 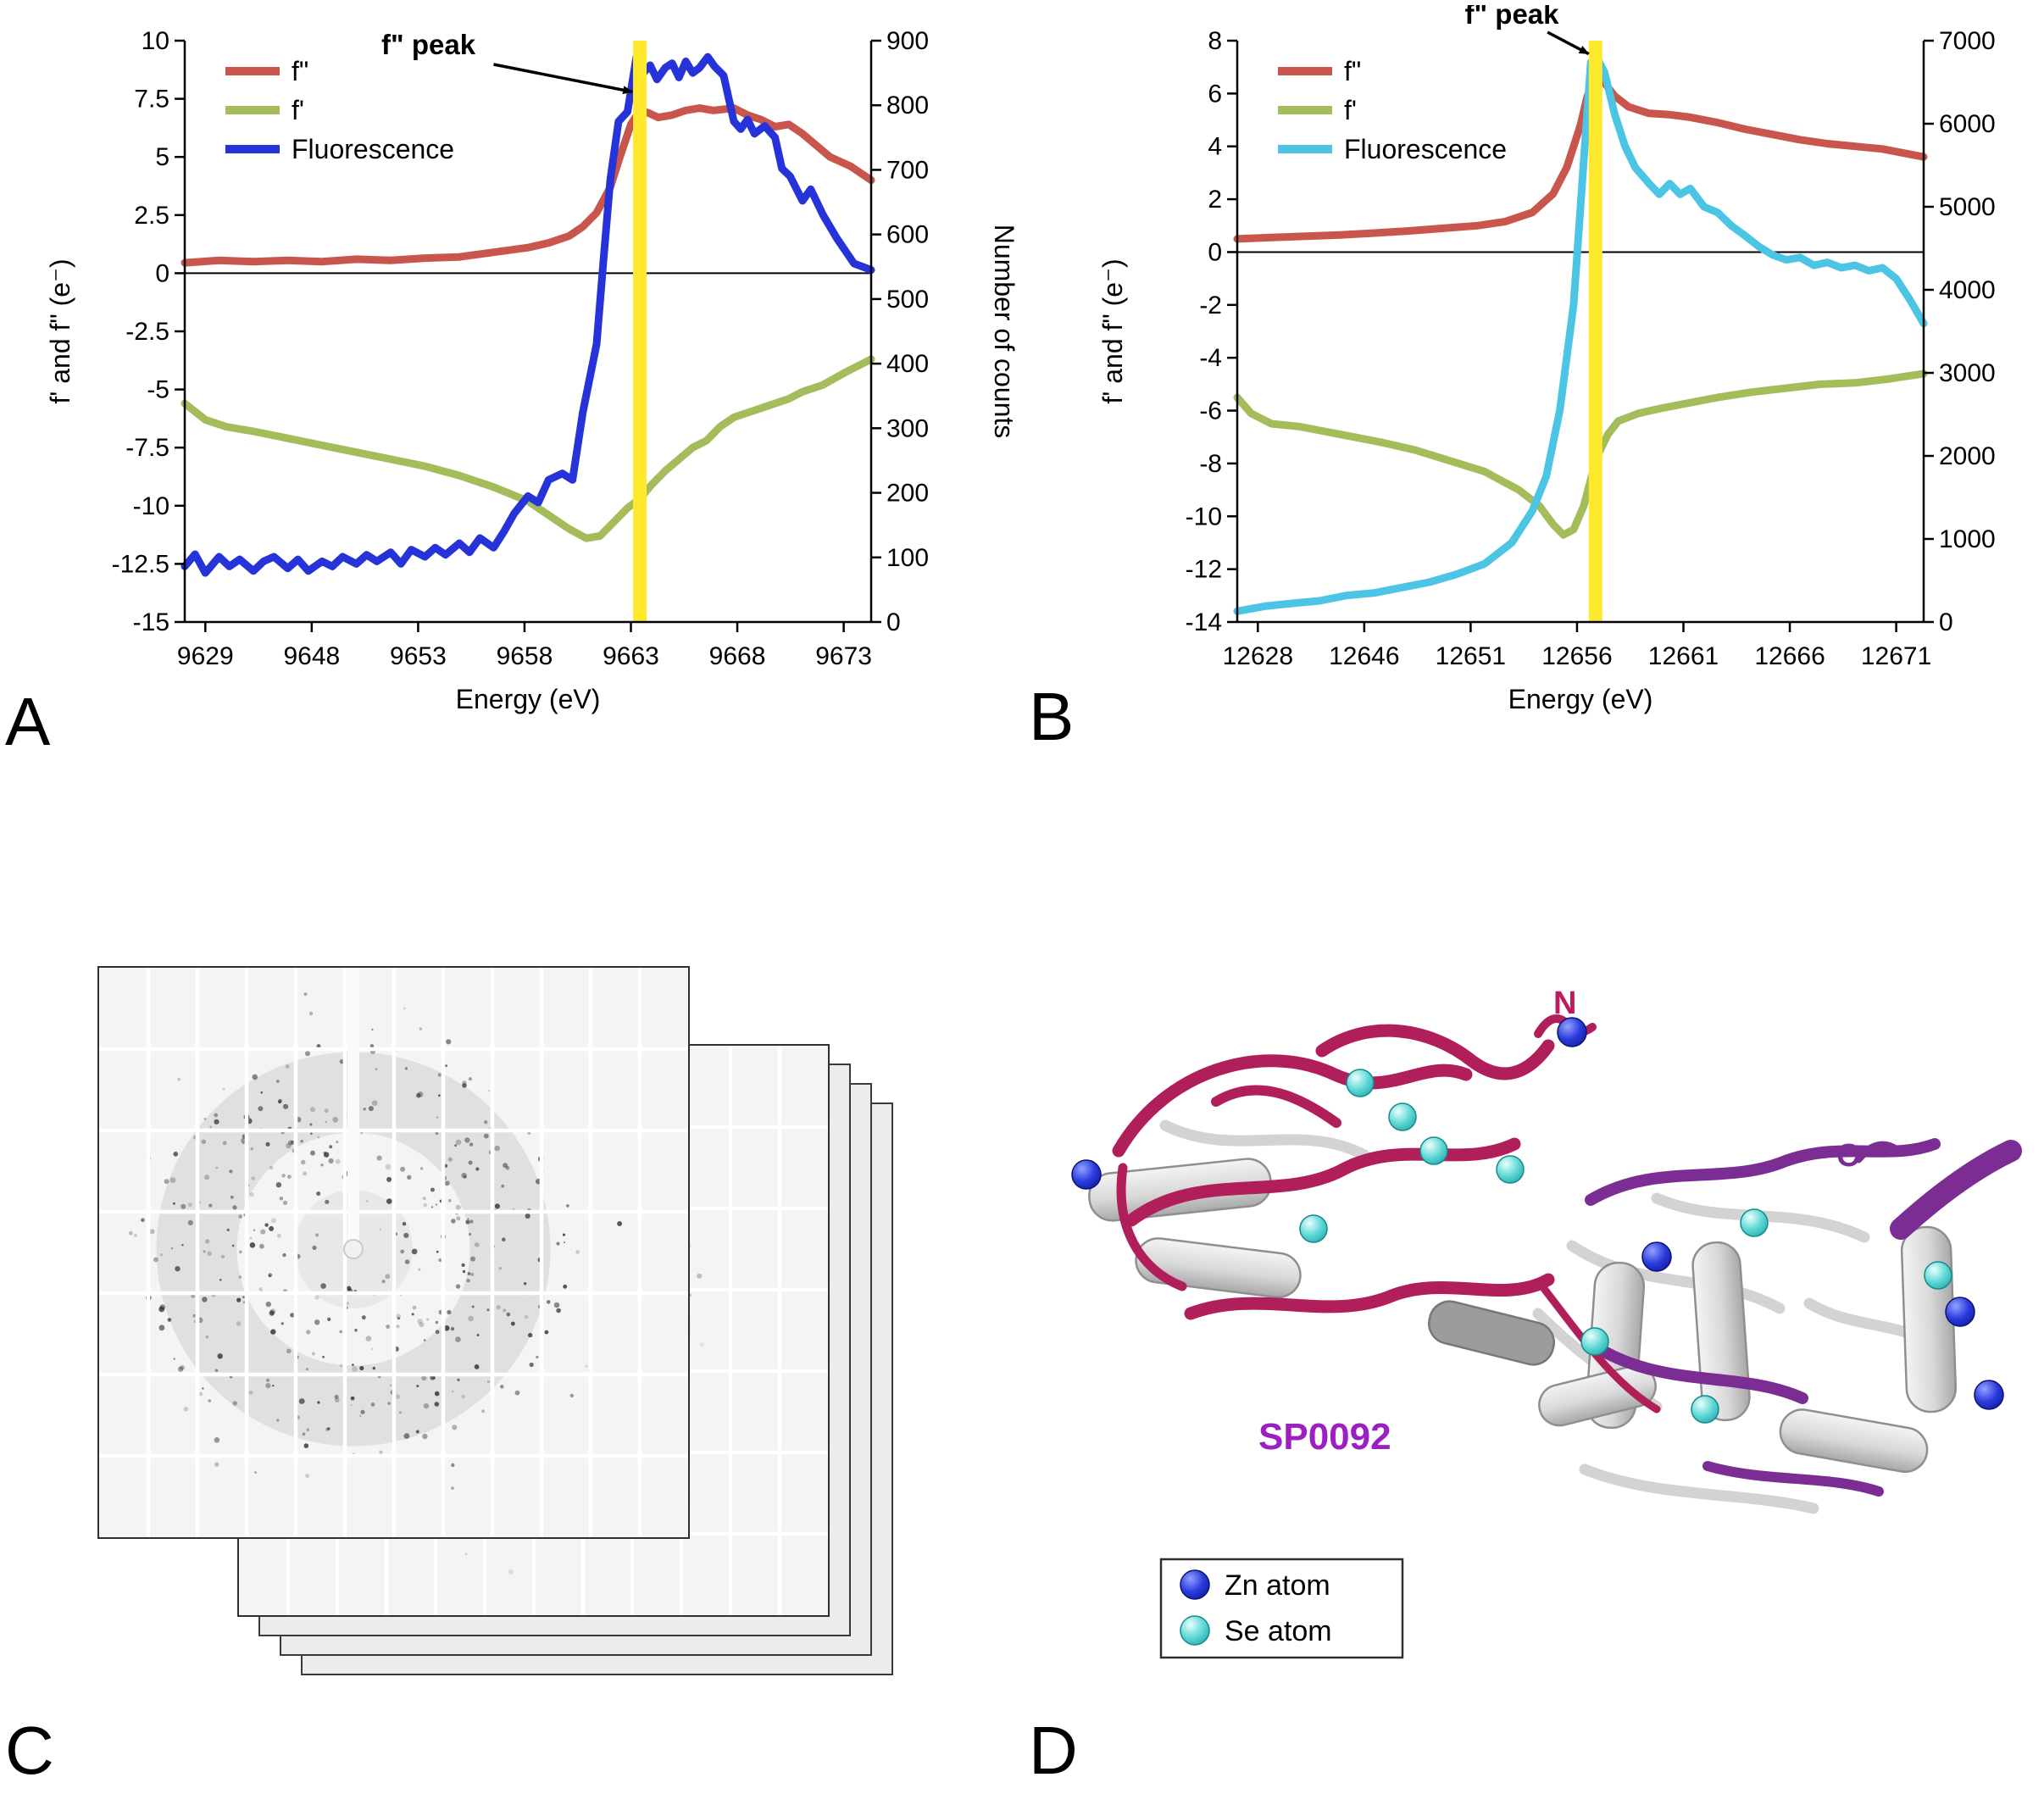 What do you see at coordinates (147, 332) in the screenshot?
I see `svg-text: -2.5` at bounding box center [147, 332].